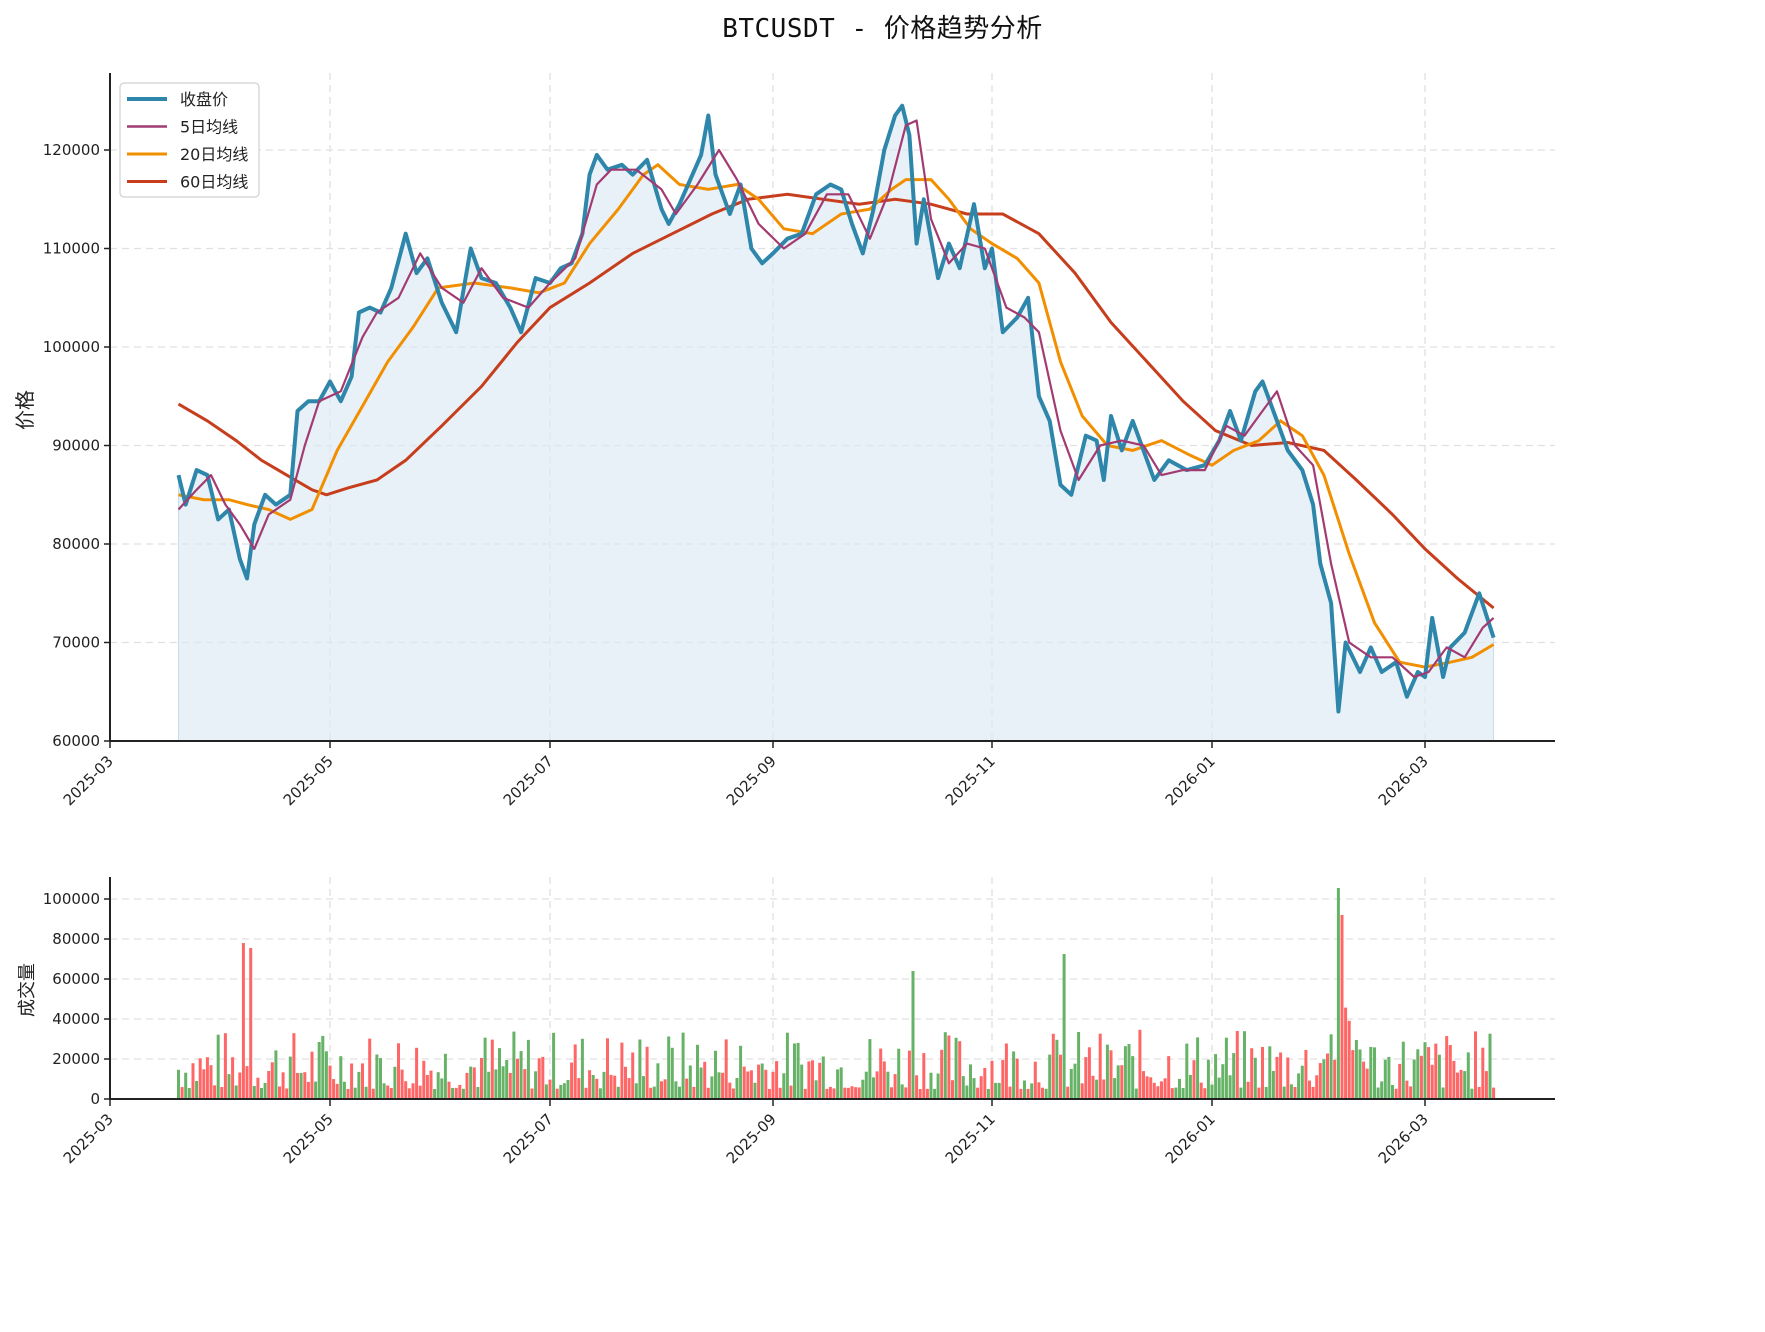 The width and height of the screenshot is (1765, 1332). What do you see at coordinates (27, 990) in the screenshot?
I see `volume-y-axis-title: 成交量` at bounding box center [27, 990].